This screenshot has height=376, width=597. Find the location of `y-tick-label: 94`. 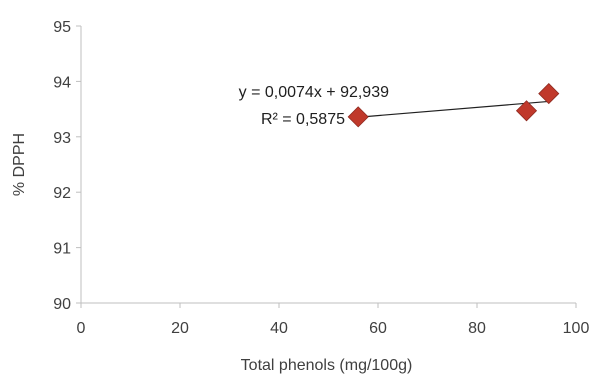

y-tick-label: 94 is located at coordinates (62, 82).